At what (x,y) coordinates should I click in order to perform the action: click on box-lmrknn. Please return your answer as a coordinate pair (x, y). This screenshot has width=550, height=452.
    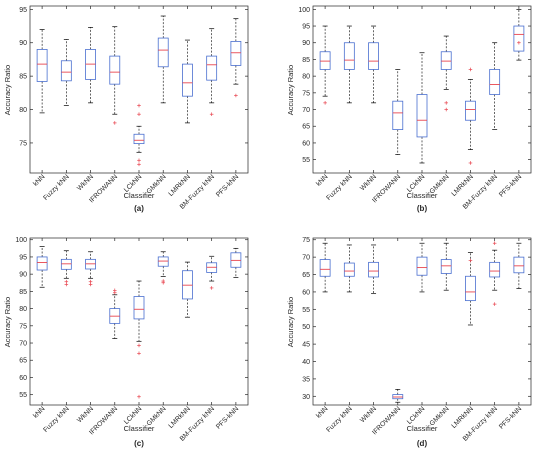
    Looking at the image, I should click on (187, 89).